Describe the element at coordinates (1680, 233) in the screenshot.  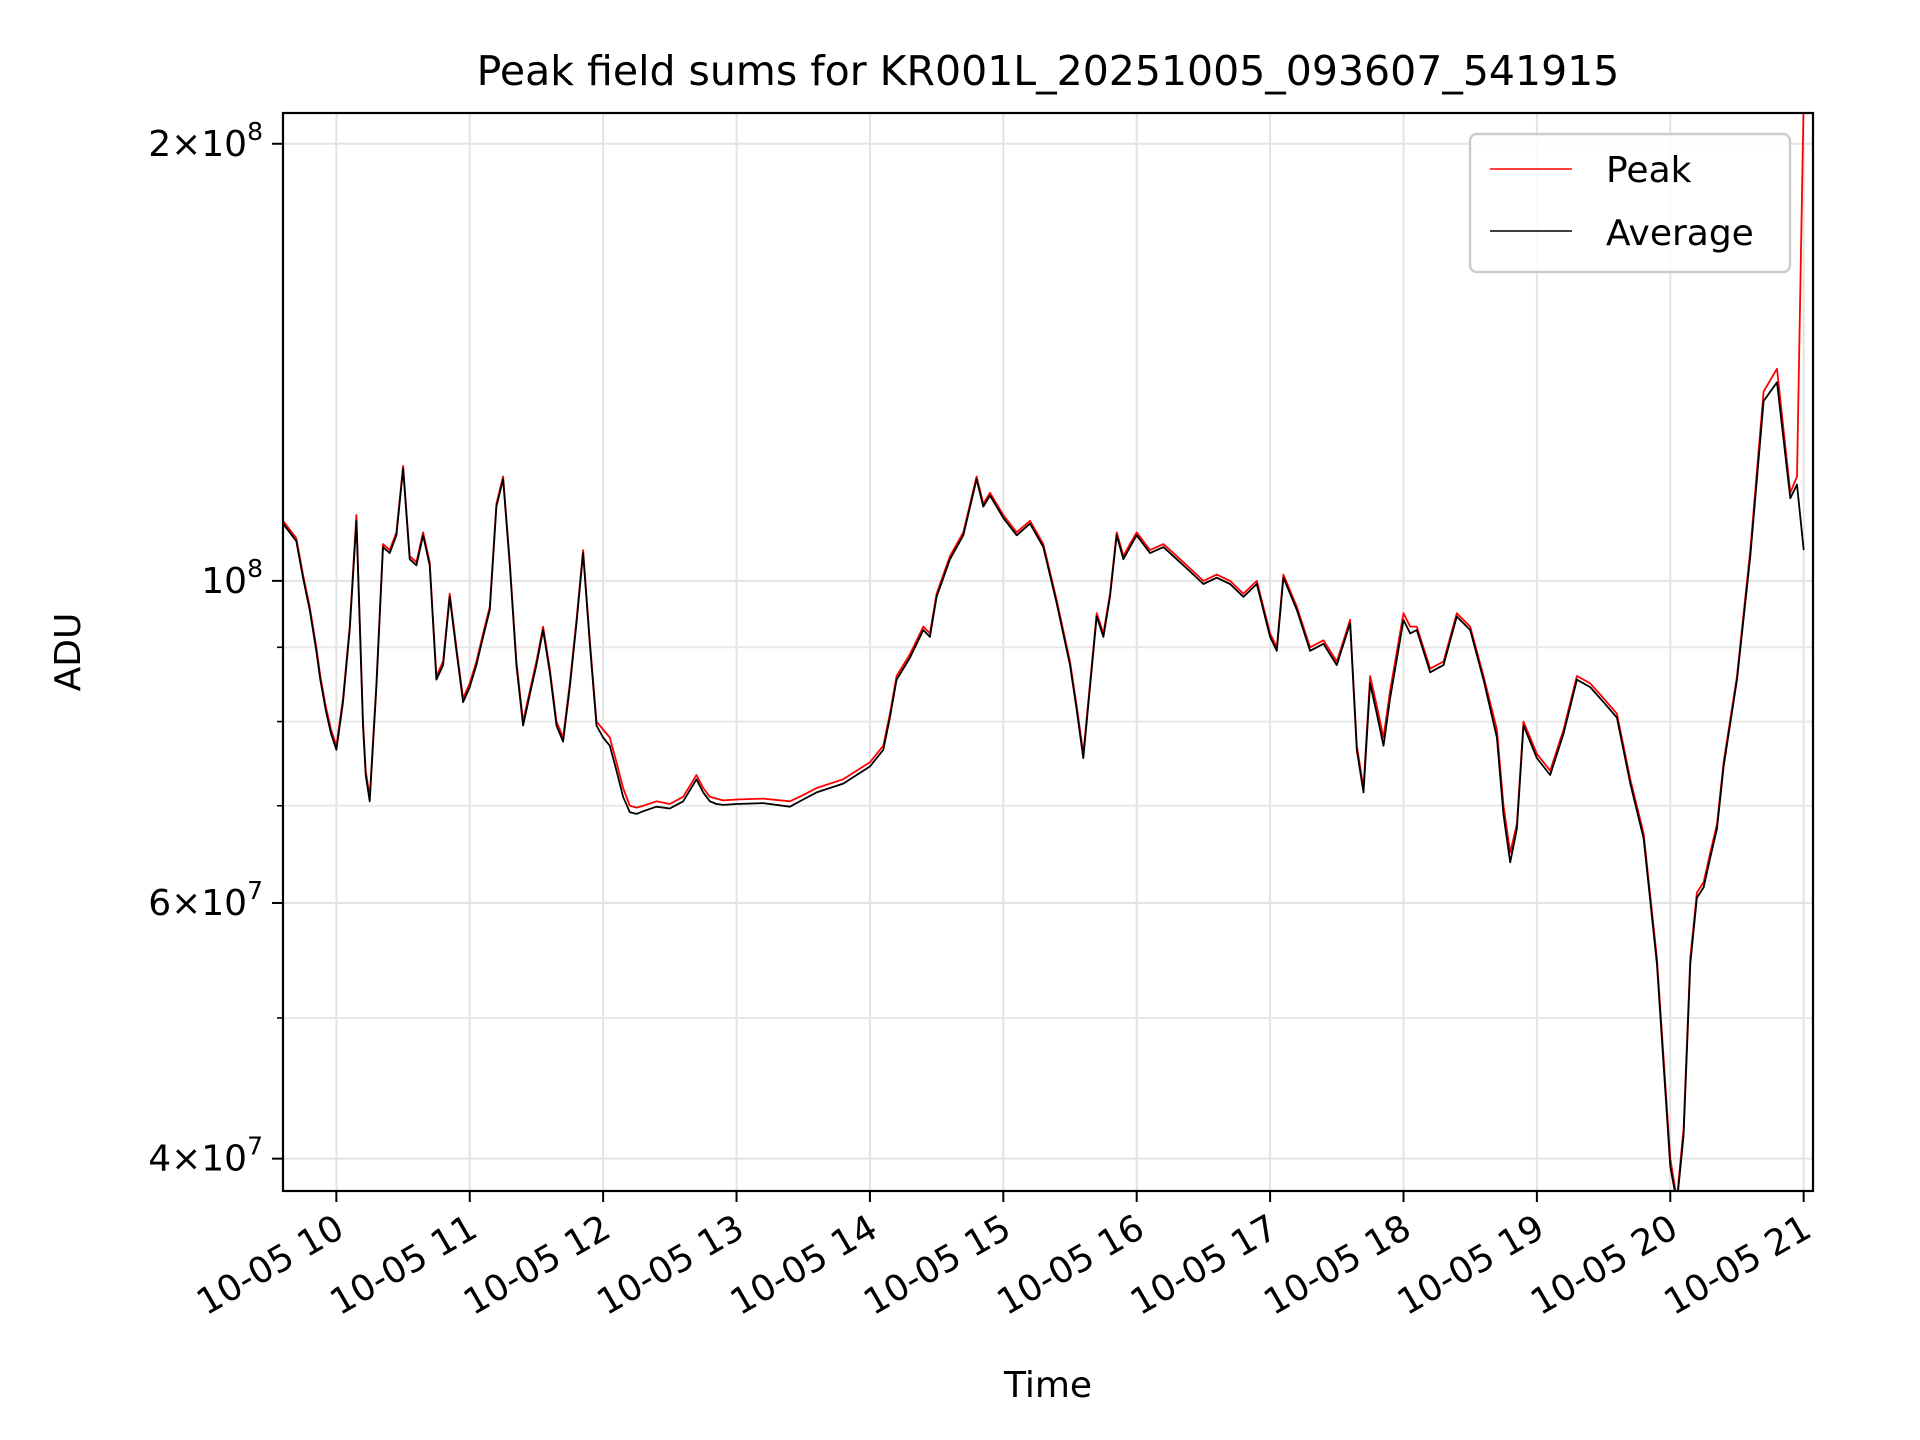
I see `legend-label-average: Average` at that location.